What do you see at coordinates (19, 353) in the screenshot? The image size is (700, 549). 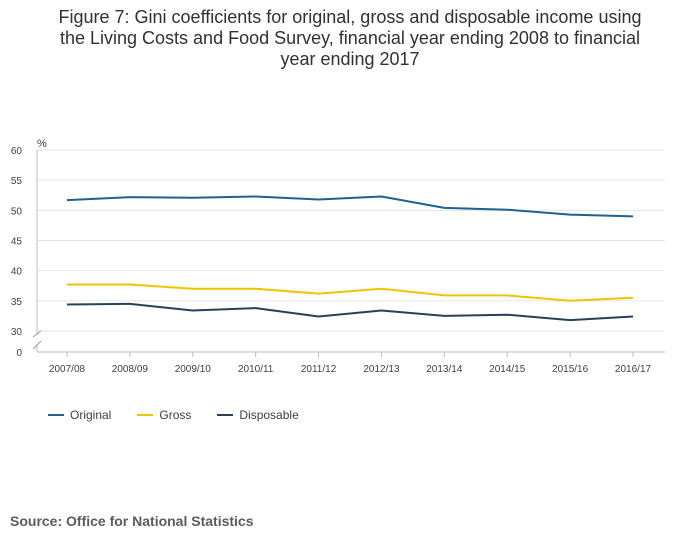 I see `y-tick-label: 0` at bounding box center [19, 353].